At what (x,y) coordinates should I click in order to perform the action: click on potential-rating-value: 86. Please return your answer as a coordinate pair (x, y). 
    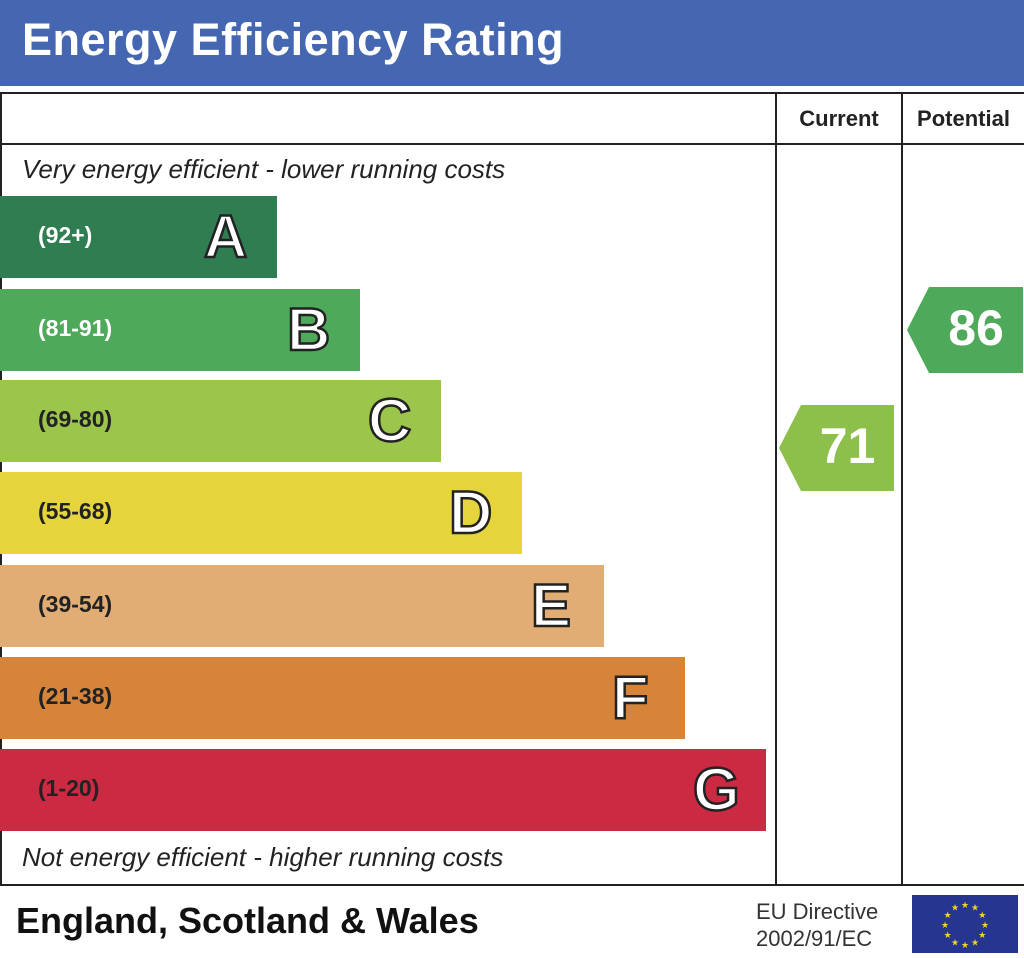
    Looking at the image, I should click on (976, 328).